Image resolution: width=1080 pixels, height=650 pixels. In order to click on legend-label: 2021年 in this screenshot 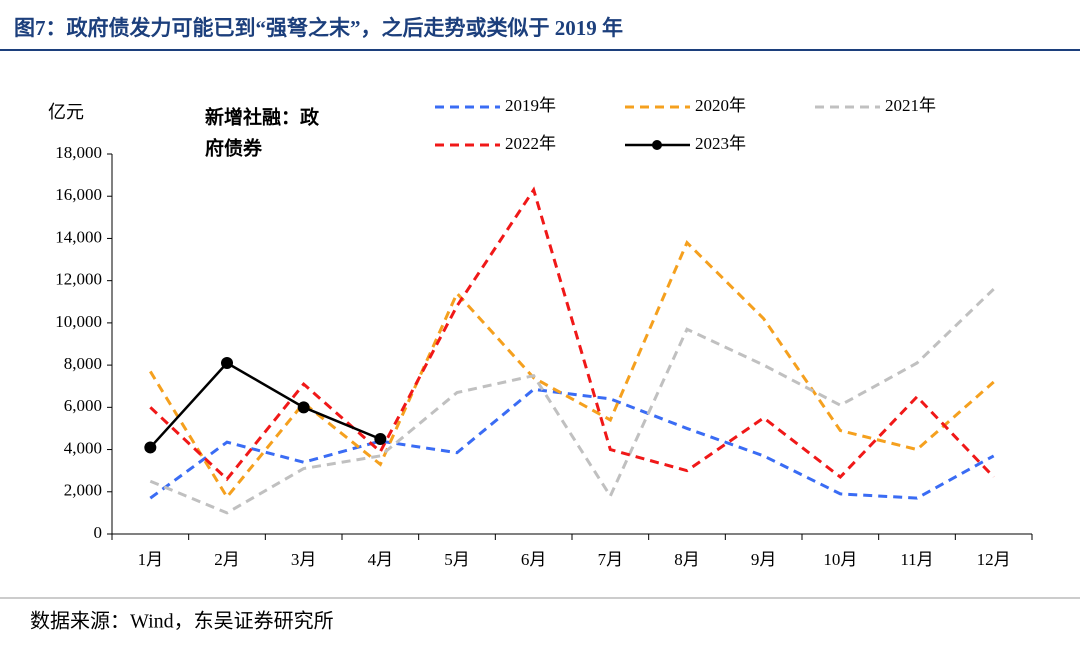, I will do `click(910, 105)`.